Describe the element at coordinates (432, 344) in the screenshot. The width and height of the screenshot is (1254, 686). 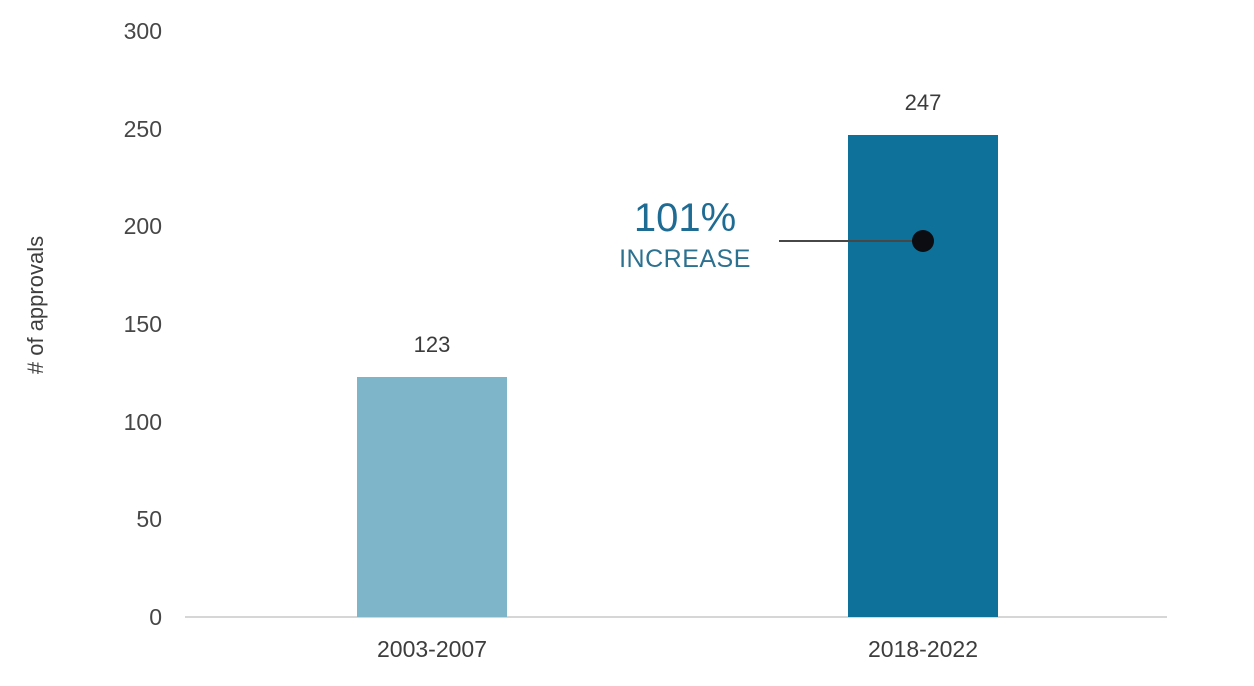
I see `bar-value-label: 123` at that location.